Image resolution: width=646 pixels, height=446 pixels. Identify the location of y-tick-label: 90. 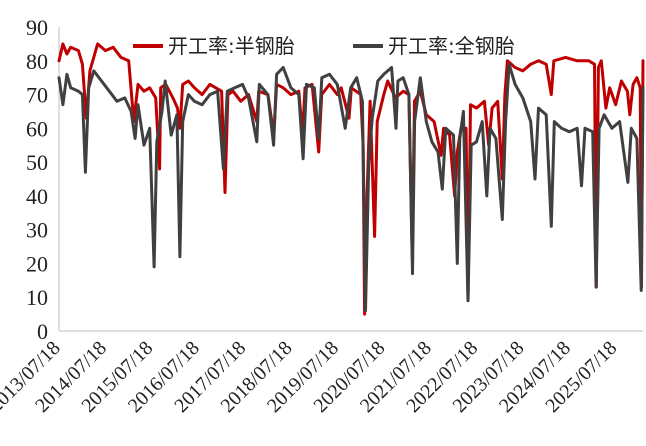
(37, 27).